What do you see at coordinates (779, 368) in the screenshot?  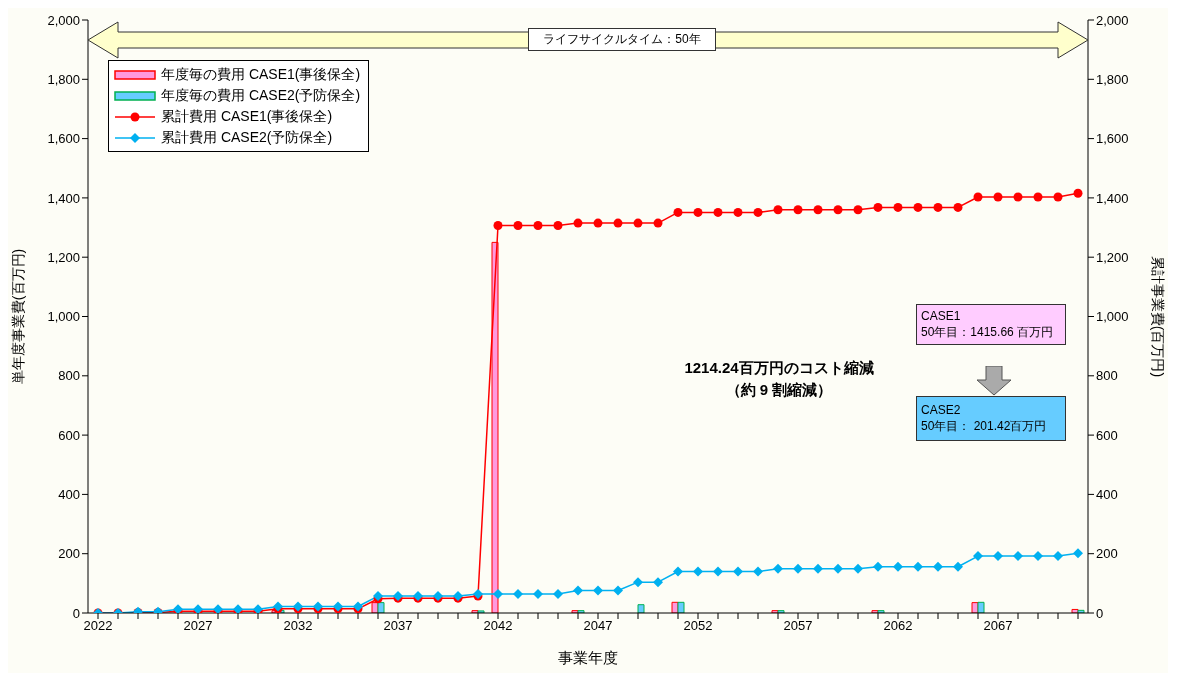 I see `annotation: 1214.24百万円のコスト縮減` at bounding box center [779, 368].